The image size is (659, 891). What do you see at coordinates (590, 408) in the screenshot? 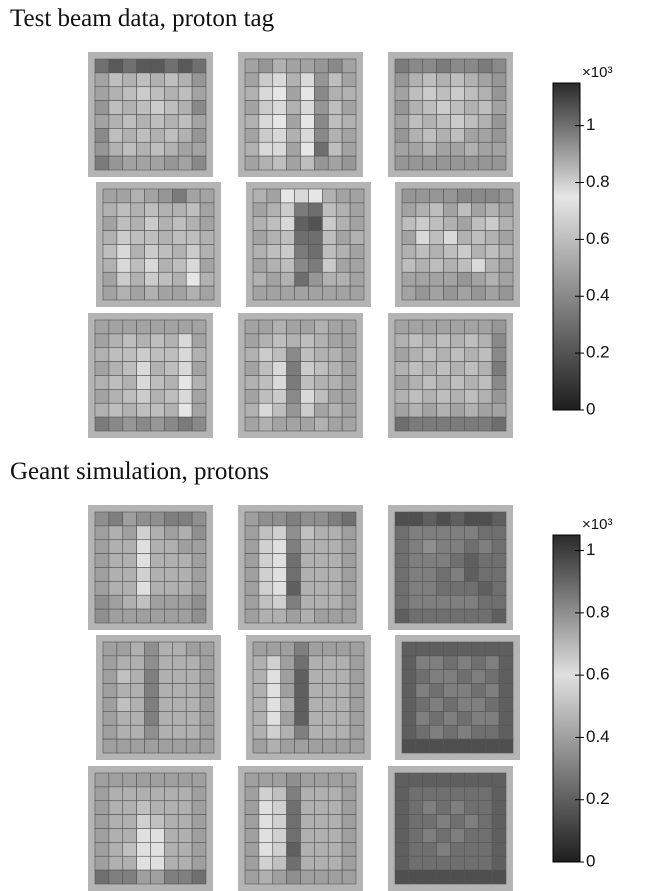
I see `colorbar-tick-label: 0` at bounding box center [590, 408].